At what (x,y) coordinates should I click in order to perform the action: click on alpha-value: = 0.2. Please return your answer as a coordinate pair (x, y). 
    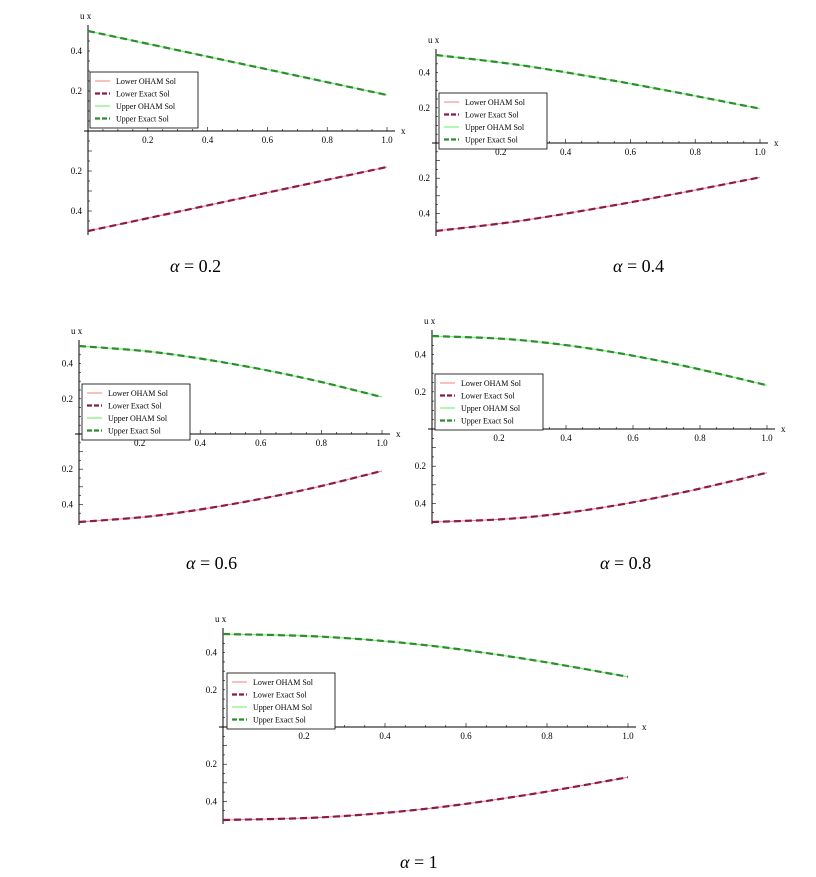
    Looking at the image, I should click on (200, 266).